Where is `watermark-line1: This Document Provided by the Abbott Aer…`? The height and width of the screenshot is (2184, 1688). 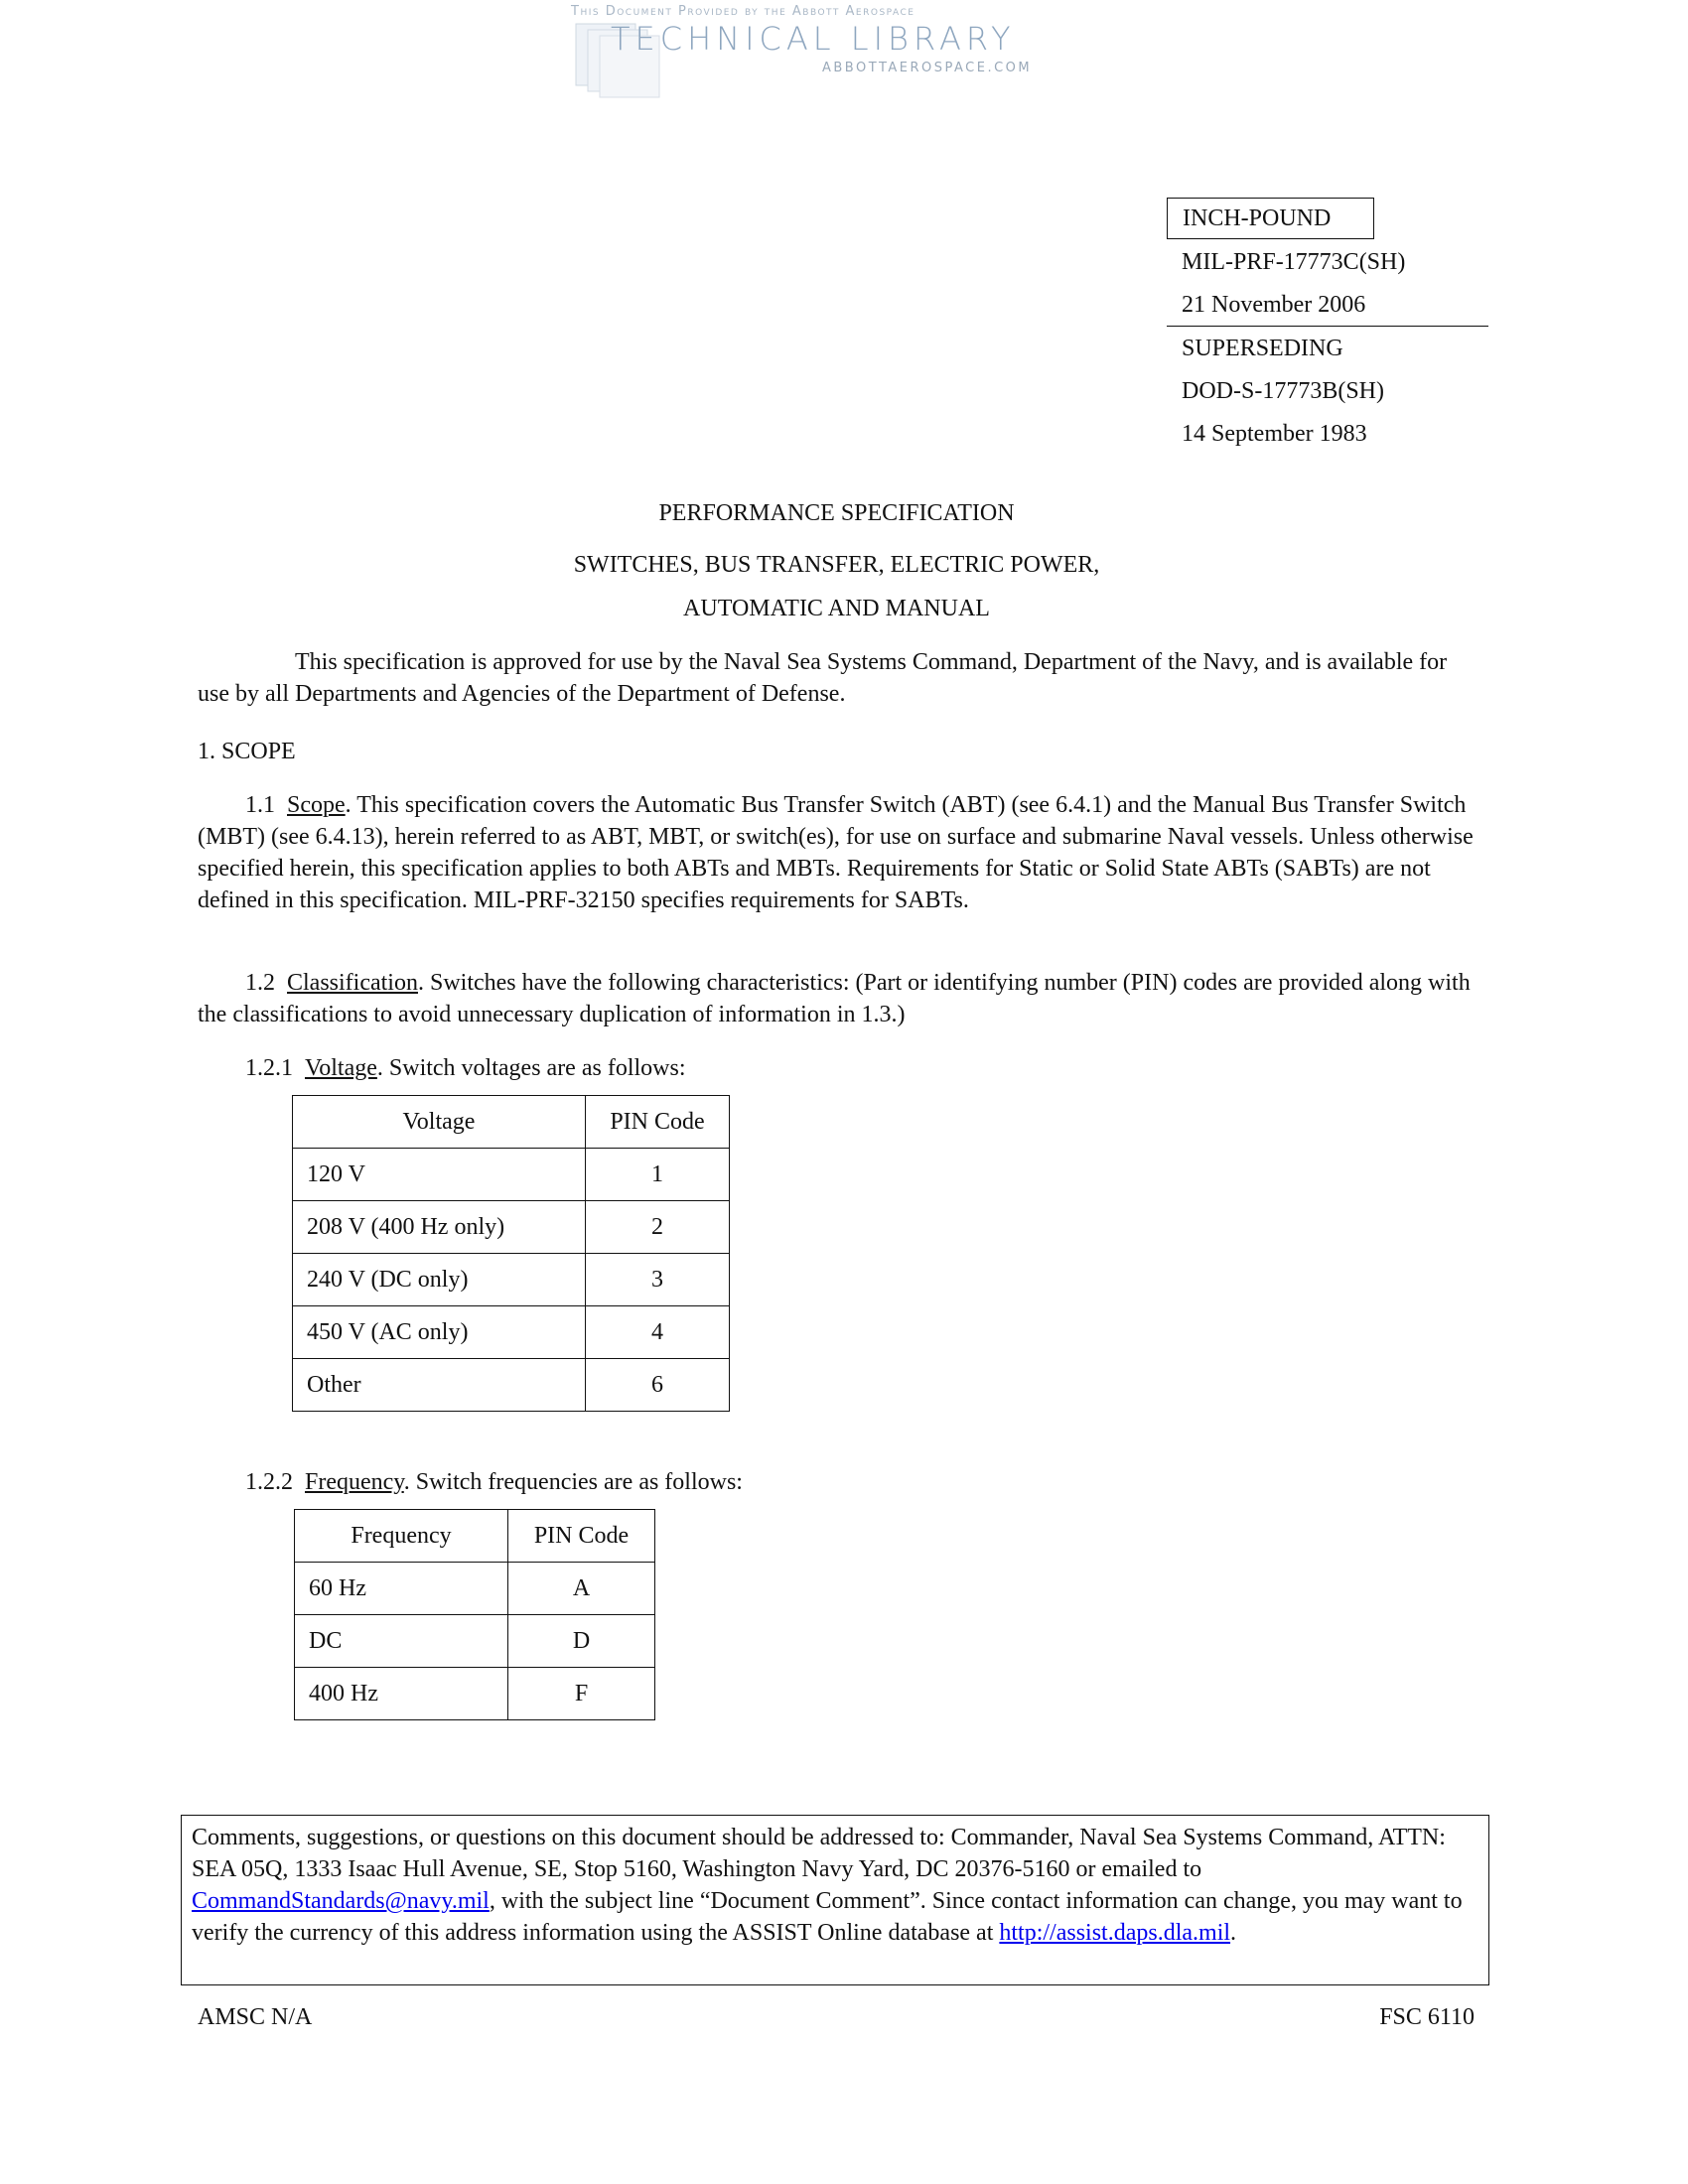
watermark-line1: This Document Provided by the Abbott Aer… is located at coordinates (743, 11).